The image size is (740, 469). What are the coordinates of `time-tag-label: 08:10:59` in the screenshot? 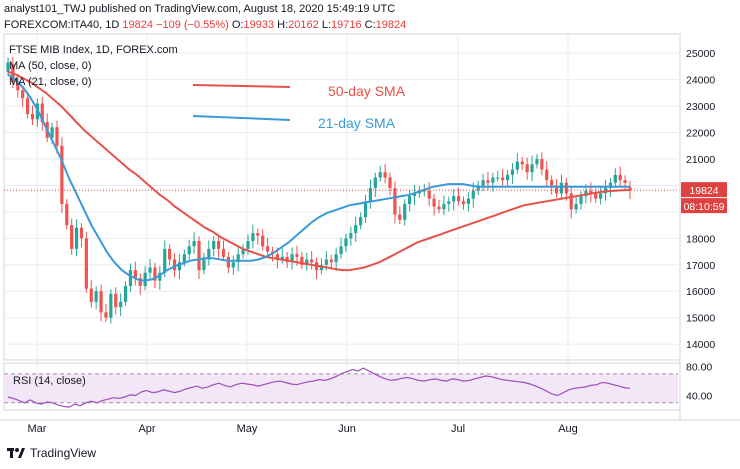 It's located at (704, 207).